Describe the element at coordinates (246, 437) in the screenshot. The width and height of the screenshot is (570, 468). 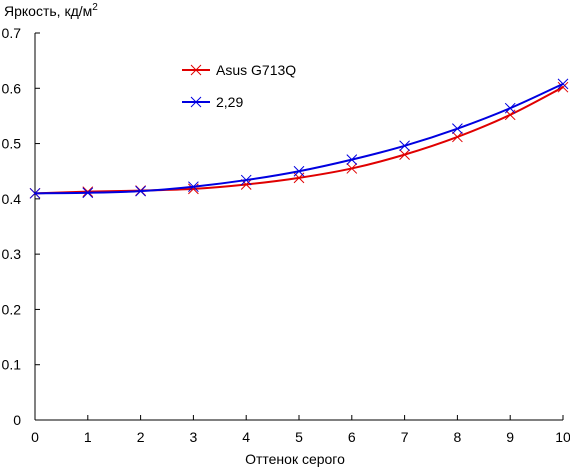
I see `x-tick-label: 4` at that location.